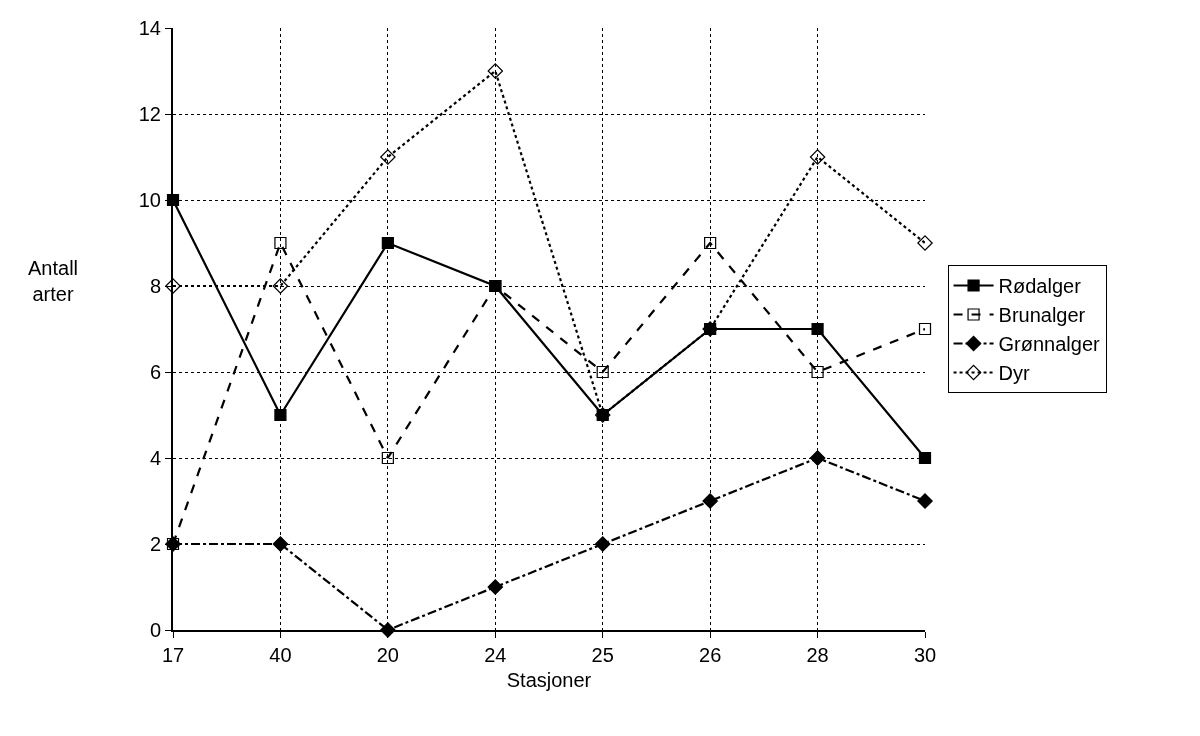 The width and height of the screenshot is (1200, 736). I want to click on x-tick-label: 24, so click(495, 655).